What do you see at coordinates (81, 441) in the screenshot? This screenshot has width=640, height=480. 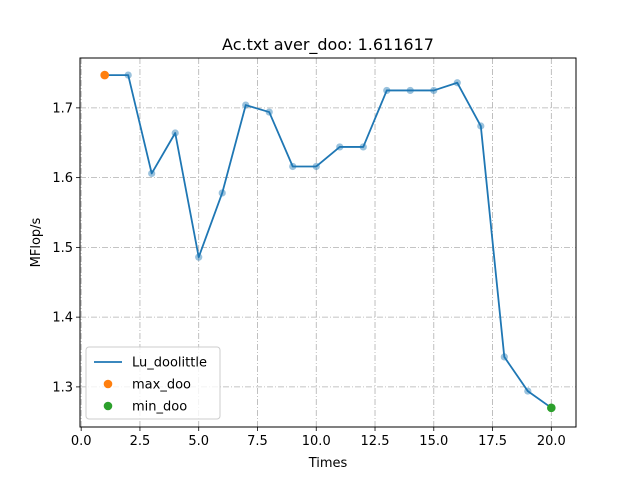 I see `x-tick-label: 0.0` at bounding box center [81, 441].